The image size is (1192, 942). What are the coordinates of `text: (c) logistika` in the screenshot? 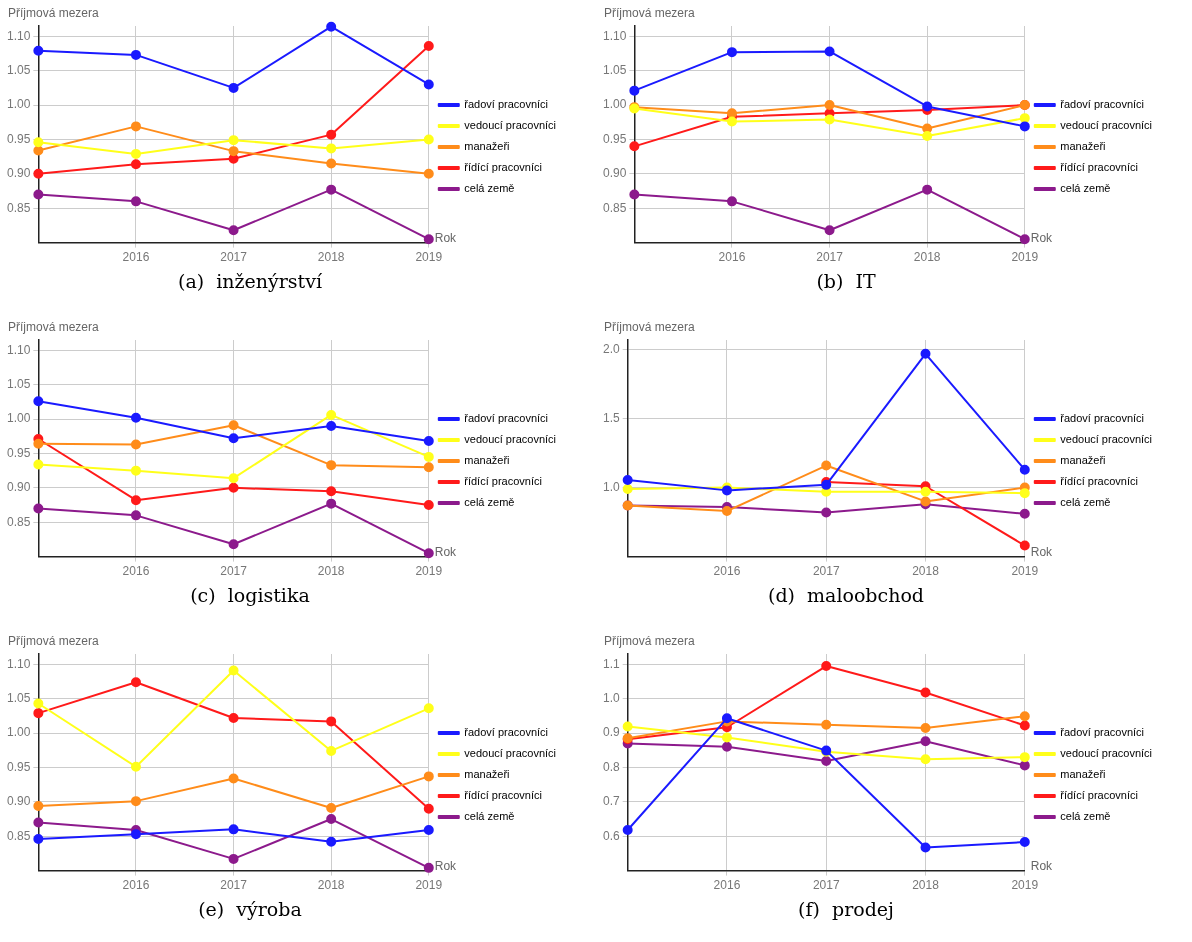 It's located at (250, 595).